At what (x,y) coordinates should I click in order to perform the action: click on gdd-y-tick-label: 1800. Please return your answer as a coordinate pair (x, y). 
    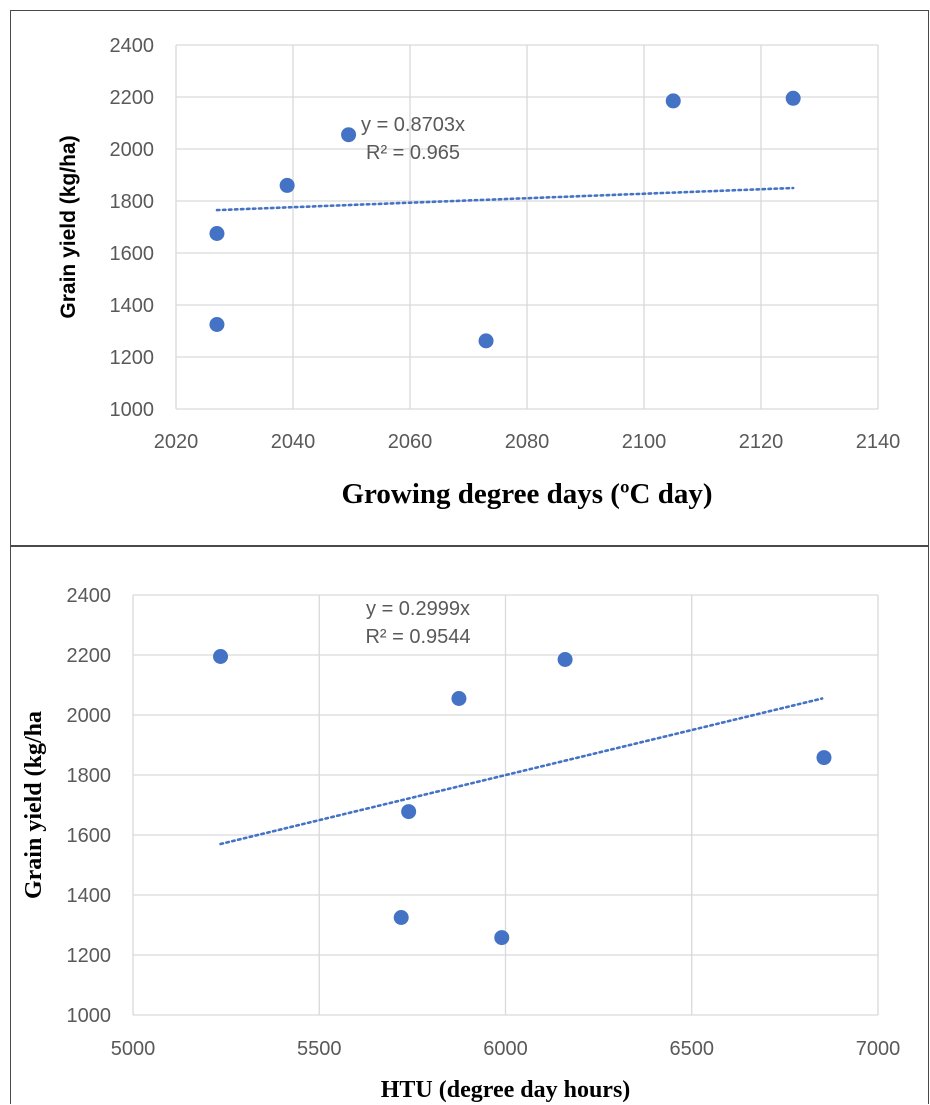
    Looking at the image, I should click on (132, 202).